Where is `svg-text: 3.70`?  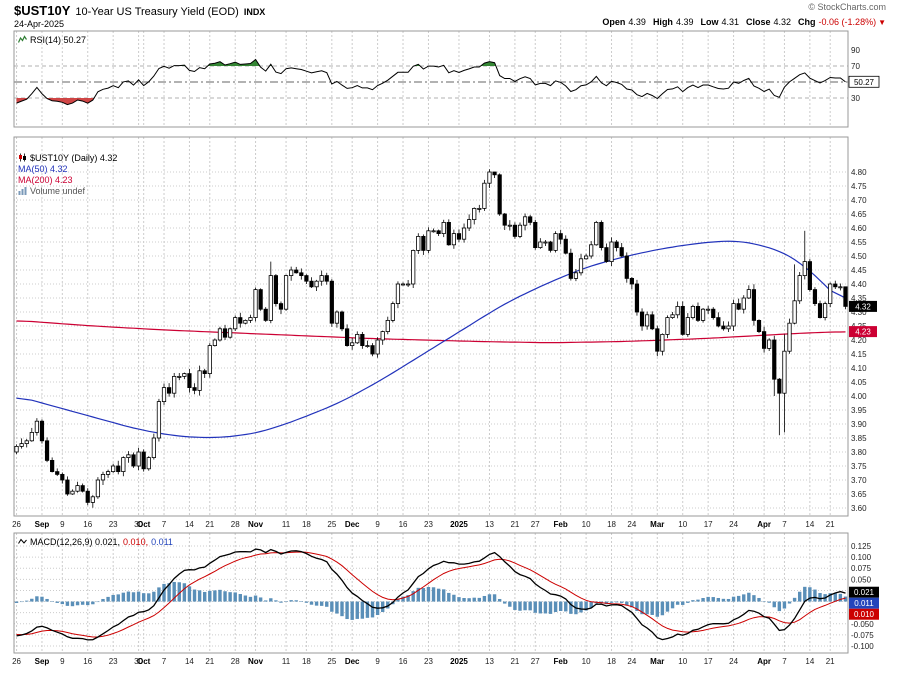
svg-text: 3.70 is located at coordinates (859, 480).